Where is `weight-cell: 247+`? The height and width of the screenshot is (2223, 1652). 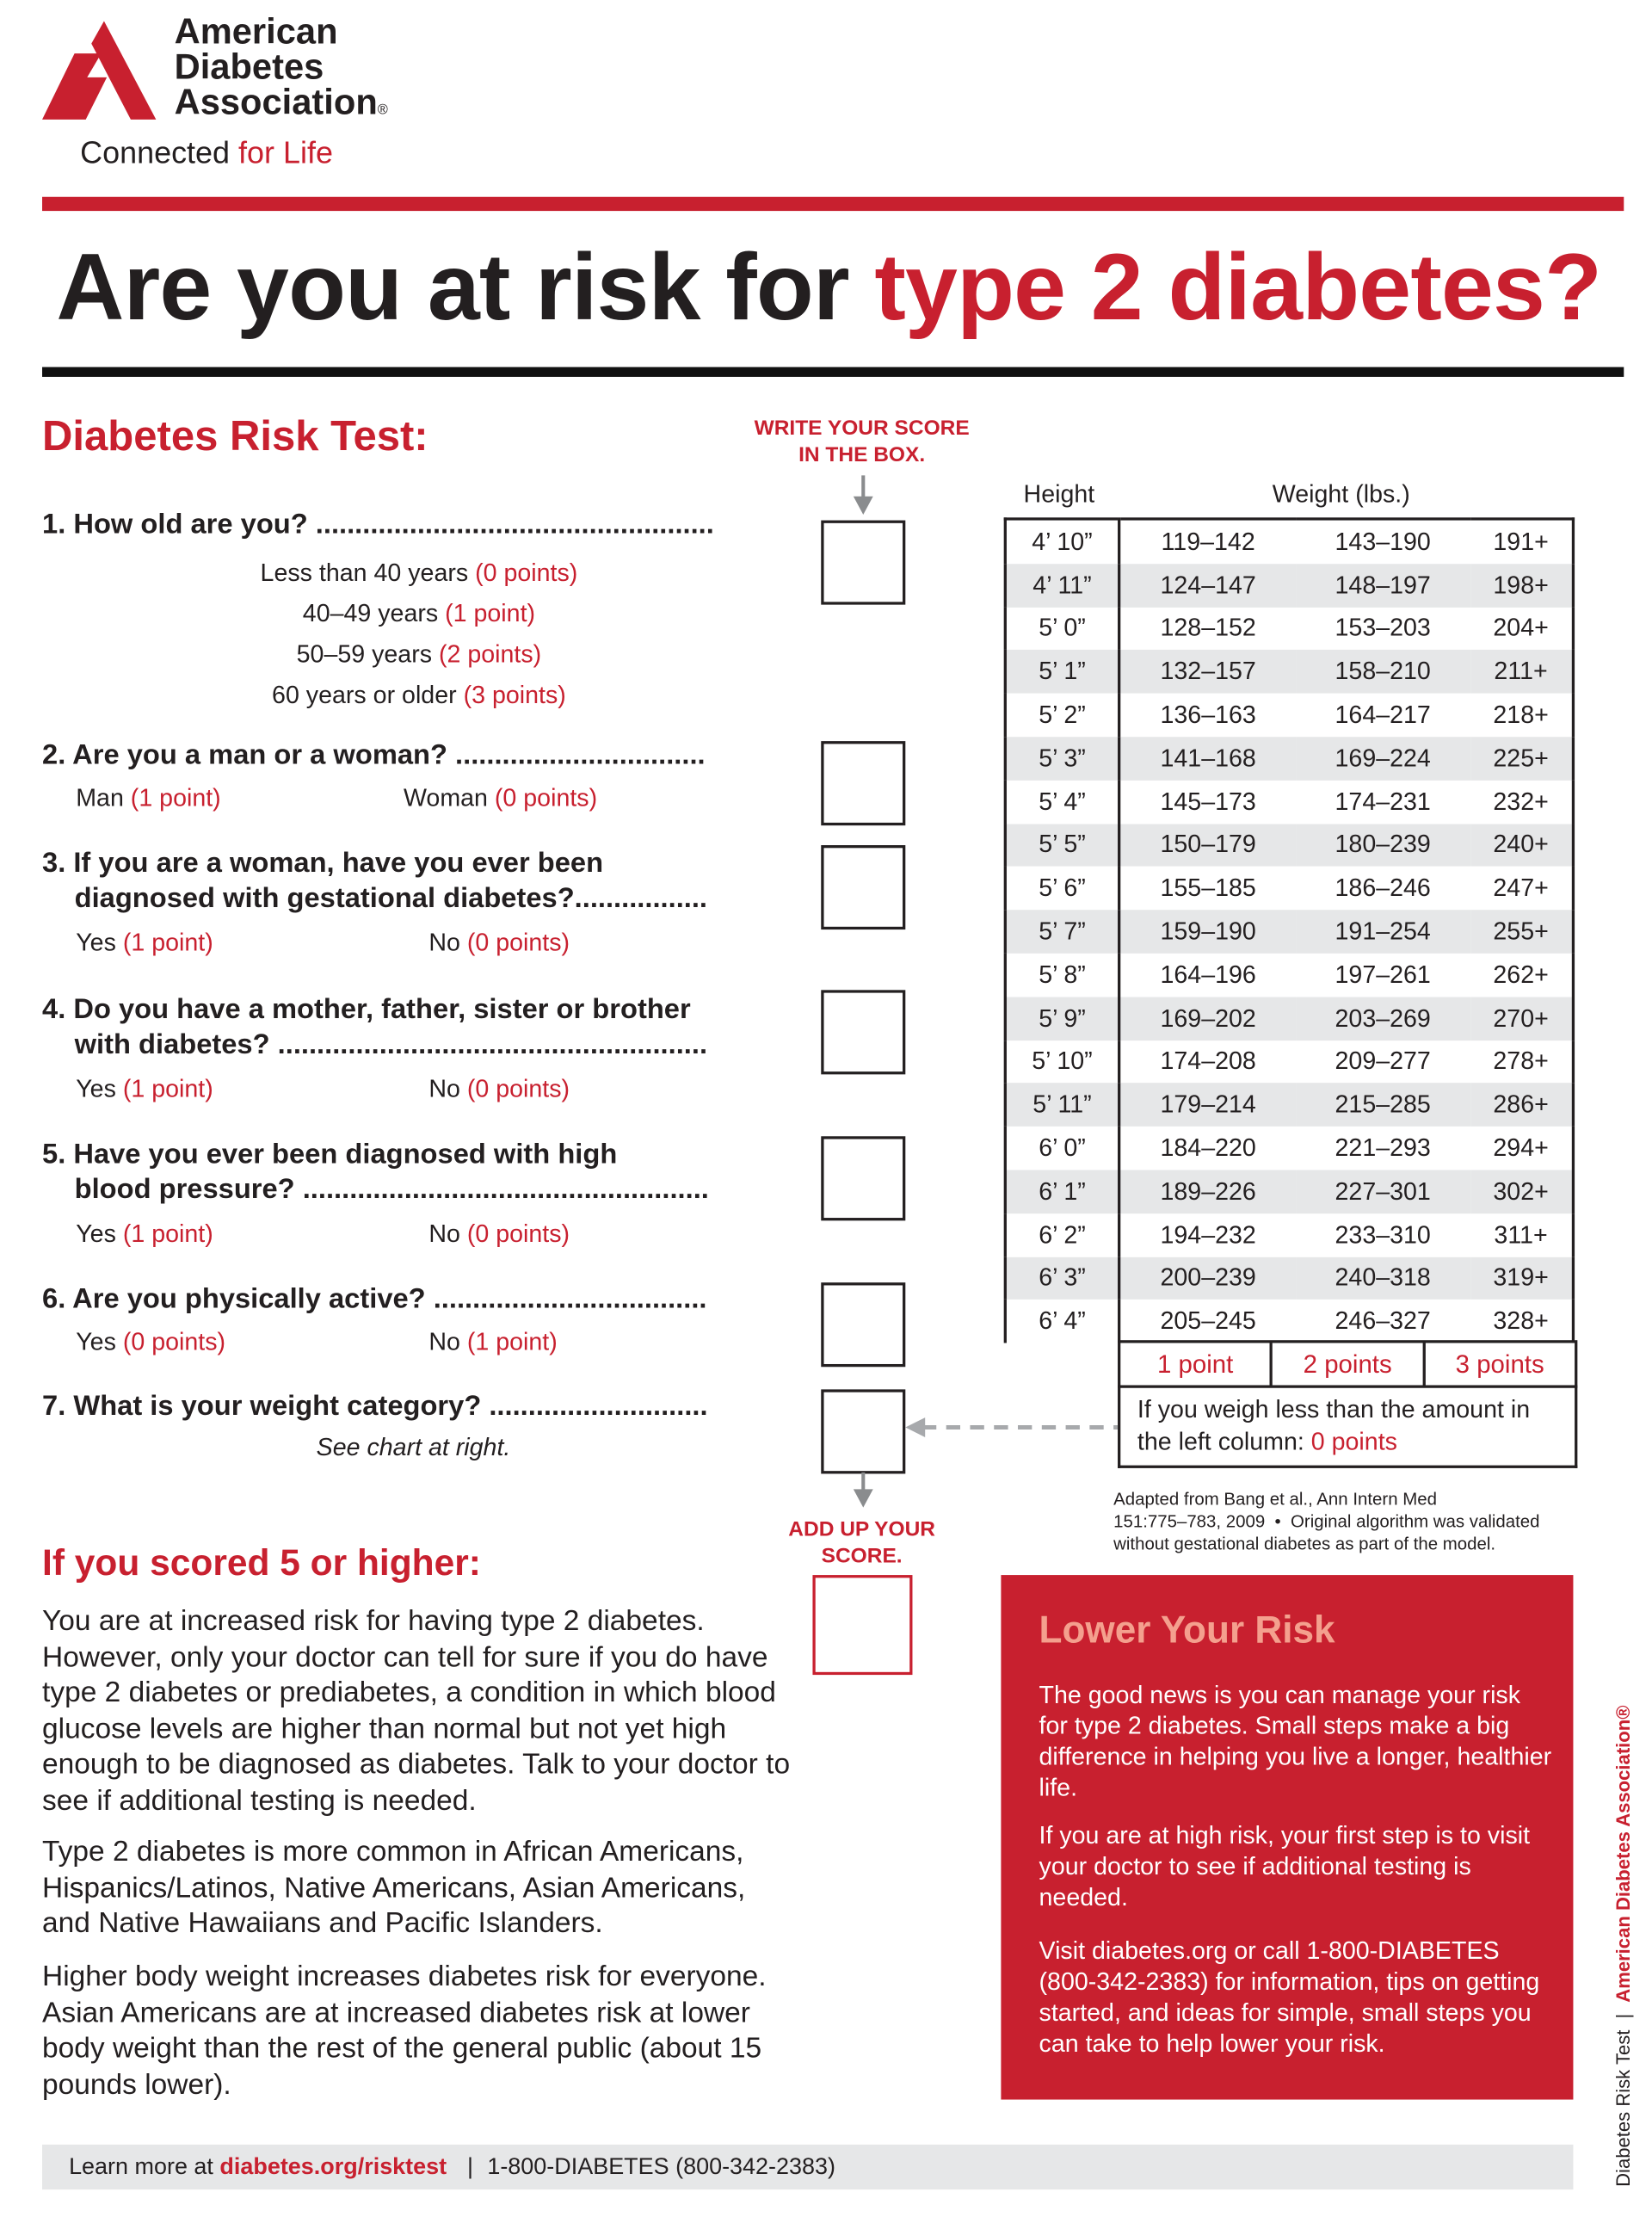
weight-cell: 247+ is located at coordinates (1521, 888).